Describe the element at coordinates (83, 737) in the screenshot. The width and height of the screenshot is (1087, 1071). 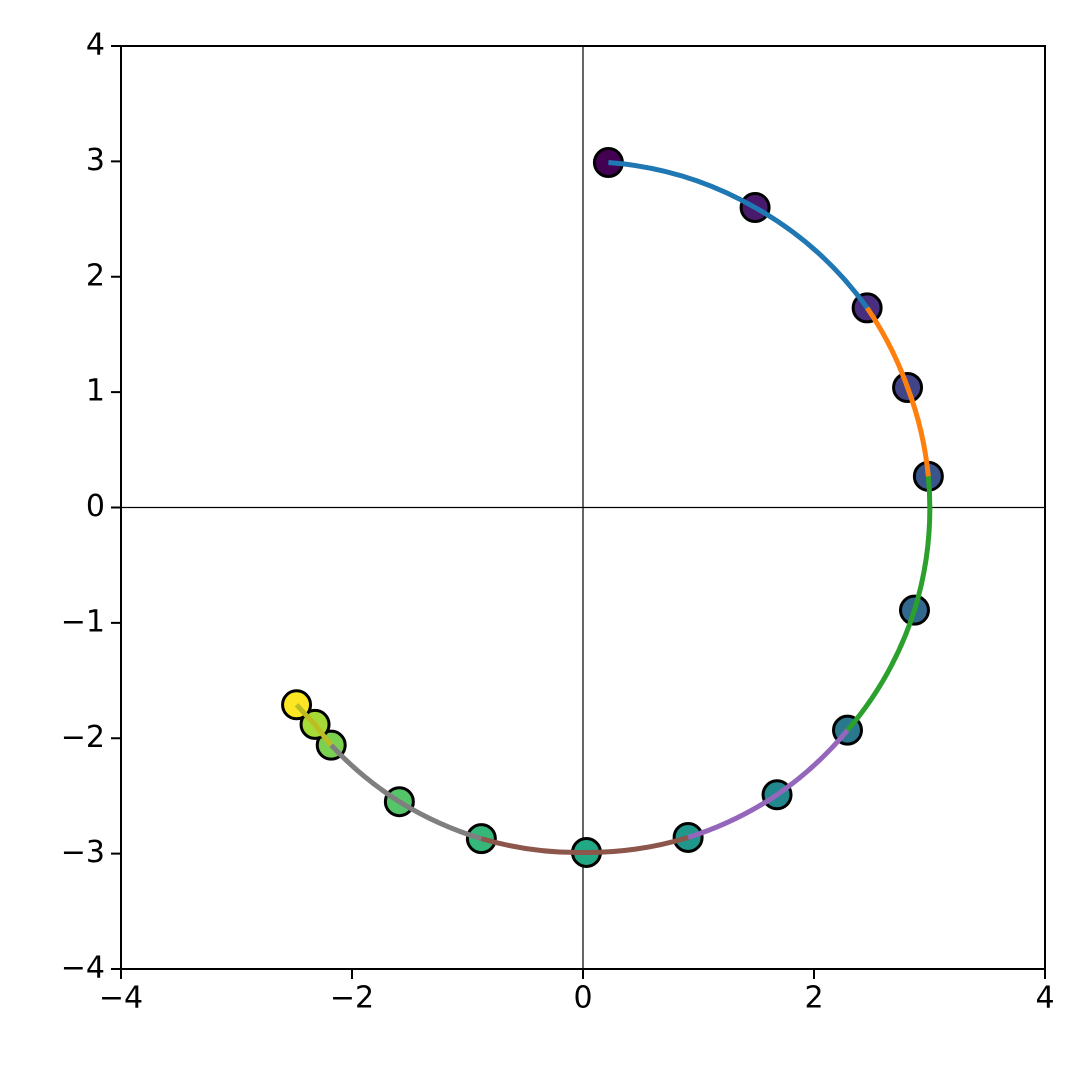
I see `y-tick-label: −2` at that location.